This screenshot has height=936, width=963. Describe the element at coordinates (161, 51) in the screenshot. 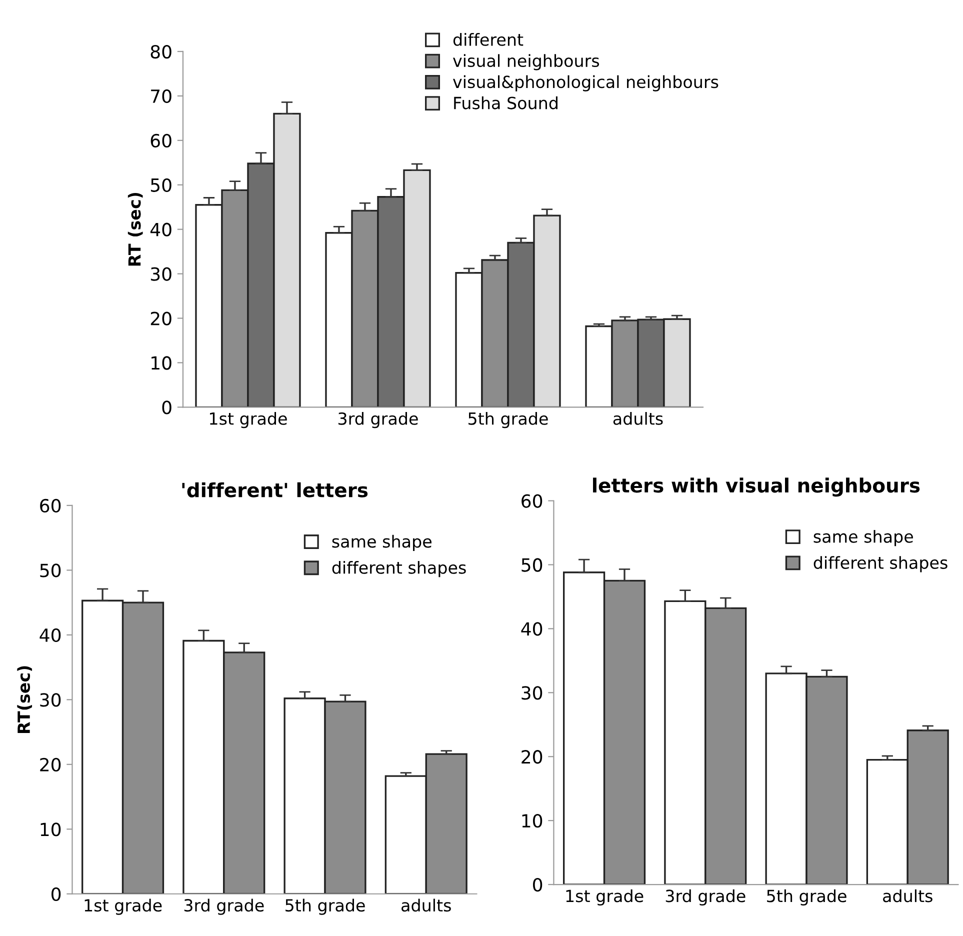

I see `y-tick-label: 80` at that location.